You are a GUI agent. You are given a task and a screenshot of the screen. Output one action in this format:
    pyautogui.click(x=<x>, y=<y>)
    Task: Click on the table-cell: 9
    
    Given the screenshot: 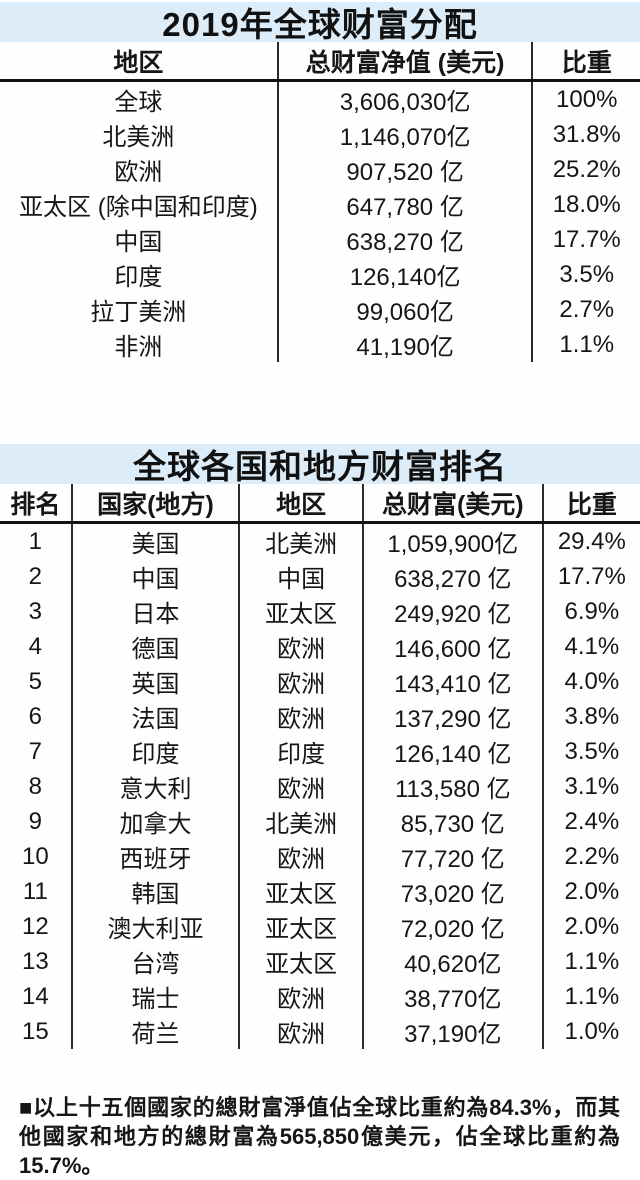 What is the action you would take?
    pyautogui.click(x=36, y=821)
    